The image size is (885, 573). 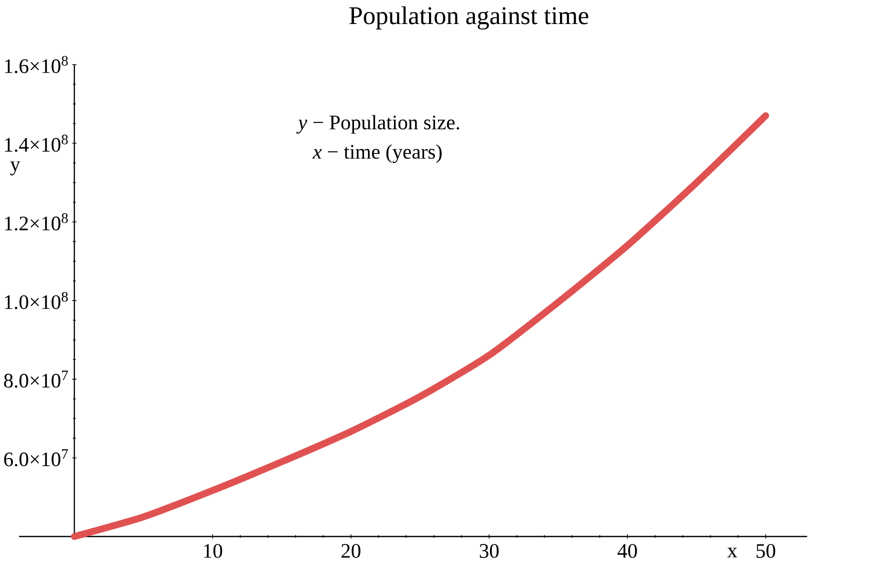 What do you see at coordinates (468, 18) in the screenshot?
I see `chart-title: Population against time` at bounding box center [468, 18].